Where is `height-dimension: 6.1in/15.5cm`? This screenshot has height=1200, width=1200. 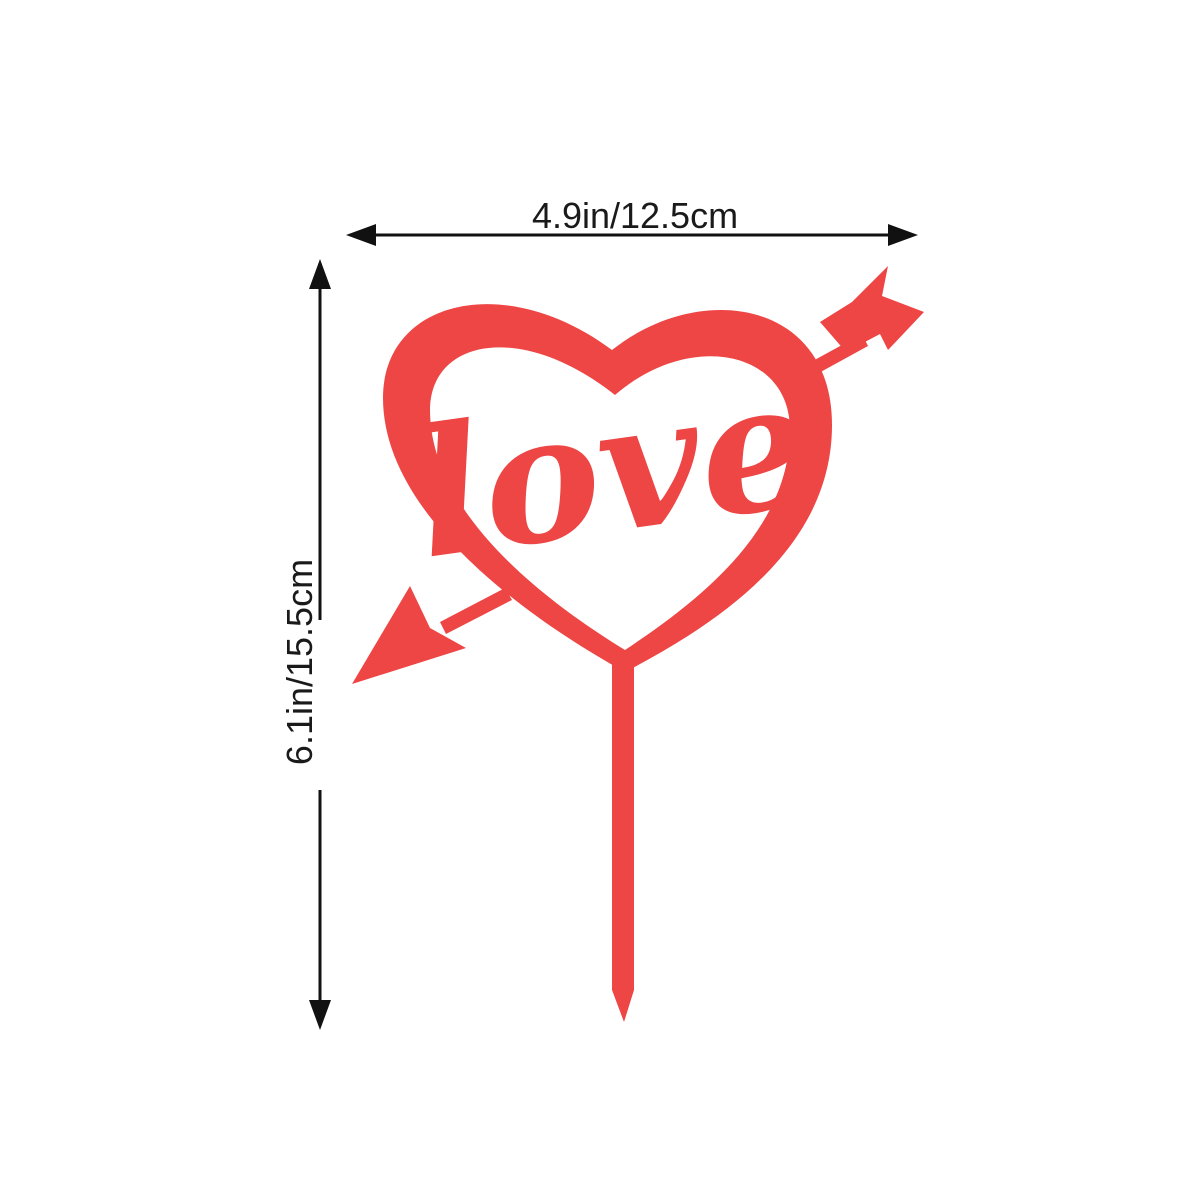 height-dimension: 6.1in/15.5cm is located at coordinates (305, 644).